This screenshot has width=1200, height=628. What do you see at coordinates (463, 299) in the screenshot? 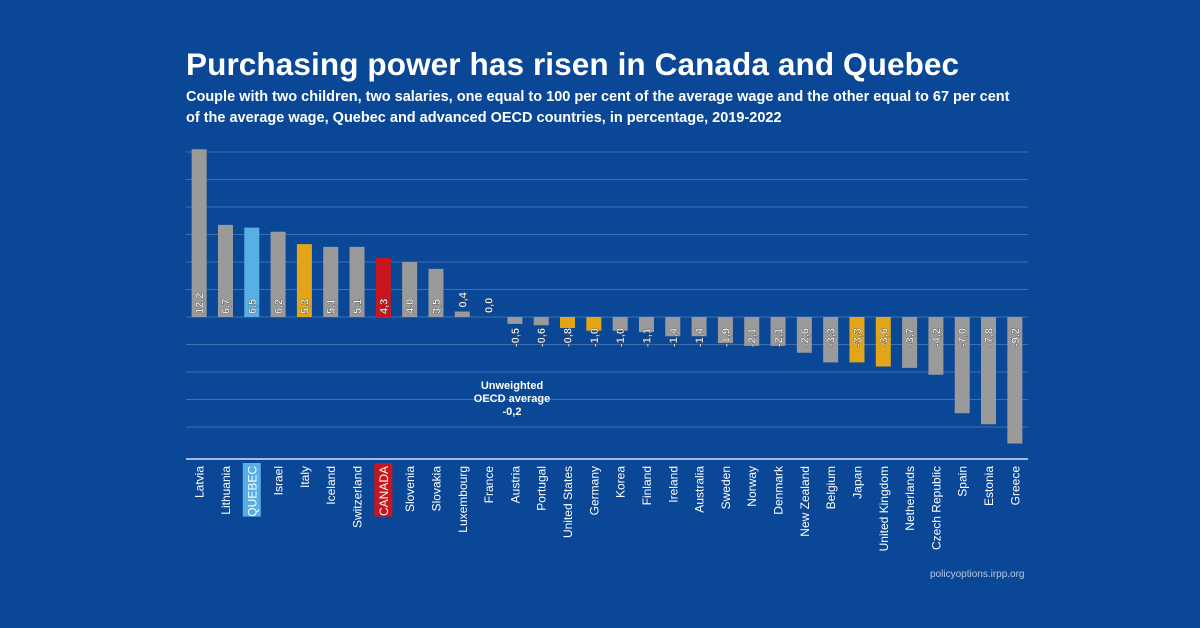
I see `value-label: 0,4` at bounding box center [463, 299].